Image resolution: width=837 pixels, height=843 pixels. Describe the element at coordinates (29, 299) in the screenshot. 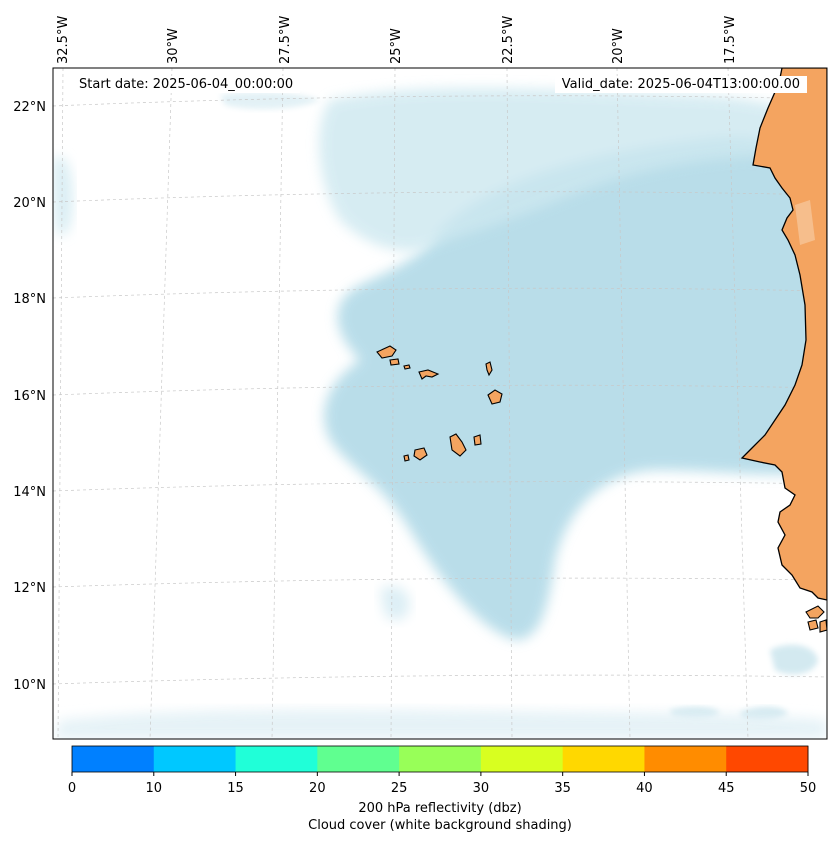

I see `lat-label: 18°N` at that location.